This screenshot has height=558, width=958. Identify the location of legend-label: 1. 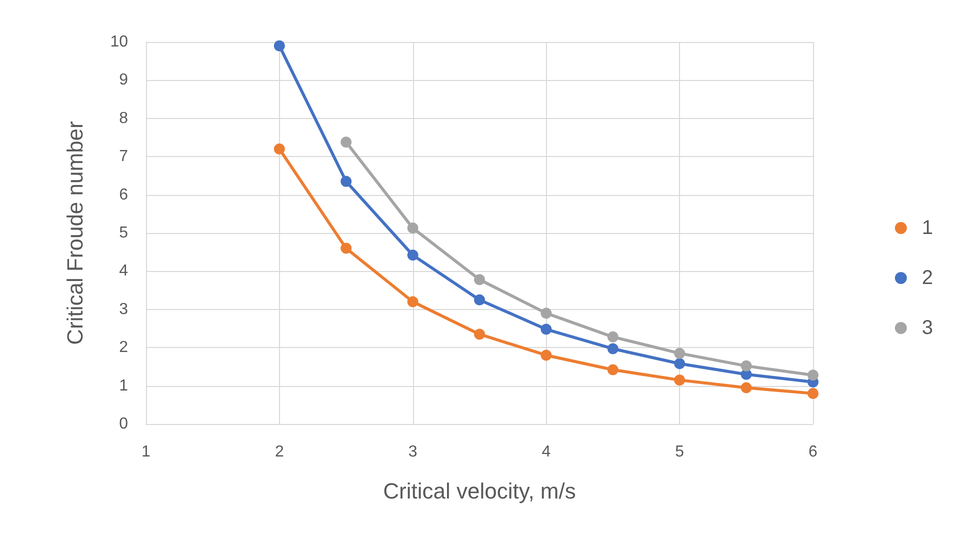
(927, 228).